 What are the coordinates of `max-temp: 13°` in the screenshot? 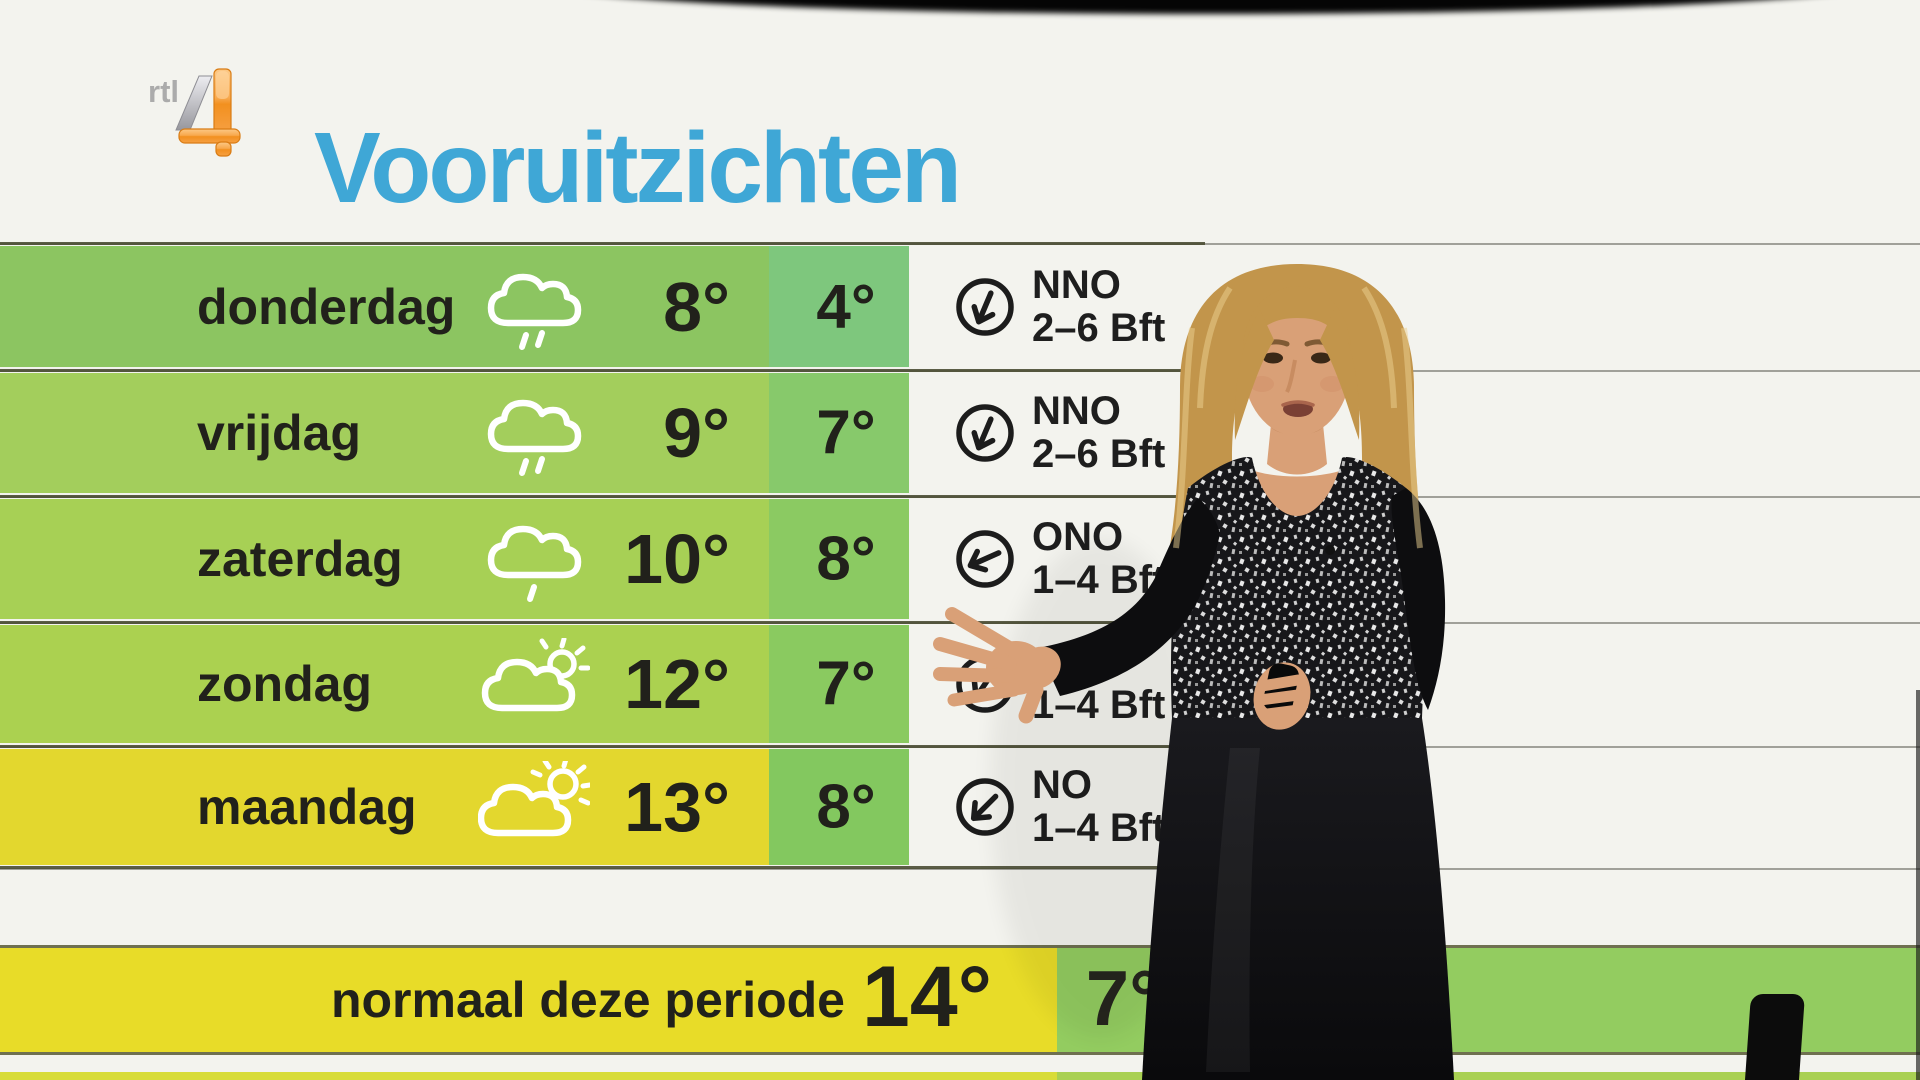 It's located at (677, 807).